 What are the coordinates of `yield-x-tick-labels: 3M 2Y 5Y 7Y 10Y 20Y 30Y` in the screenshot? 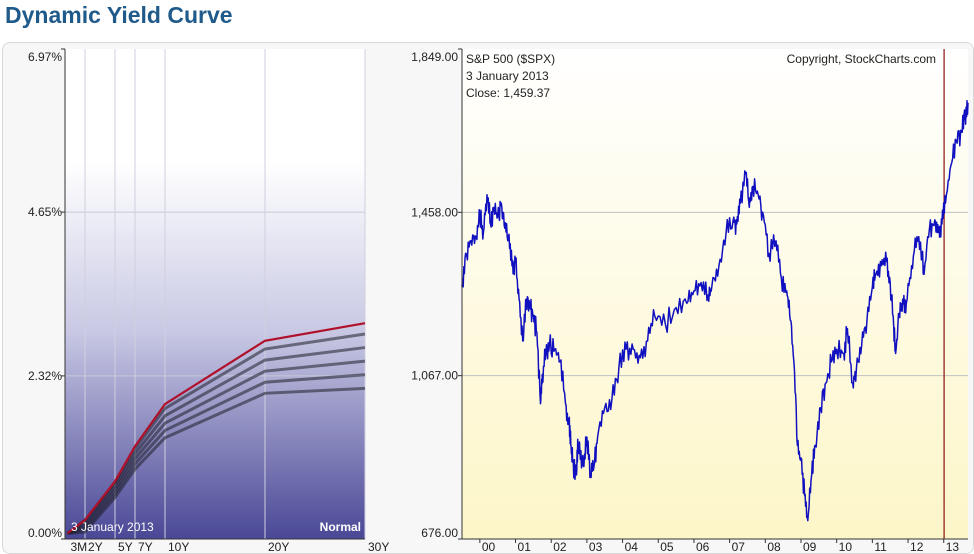 It's located at (230, 546).